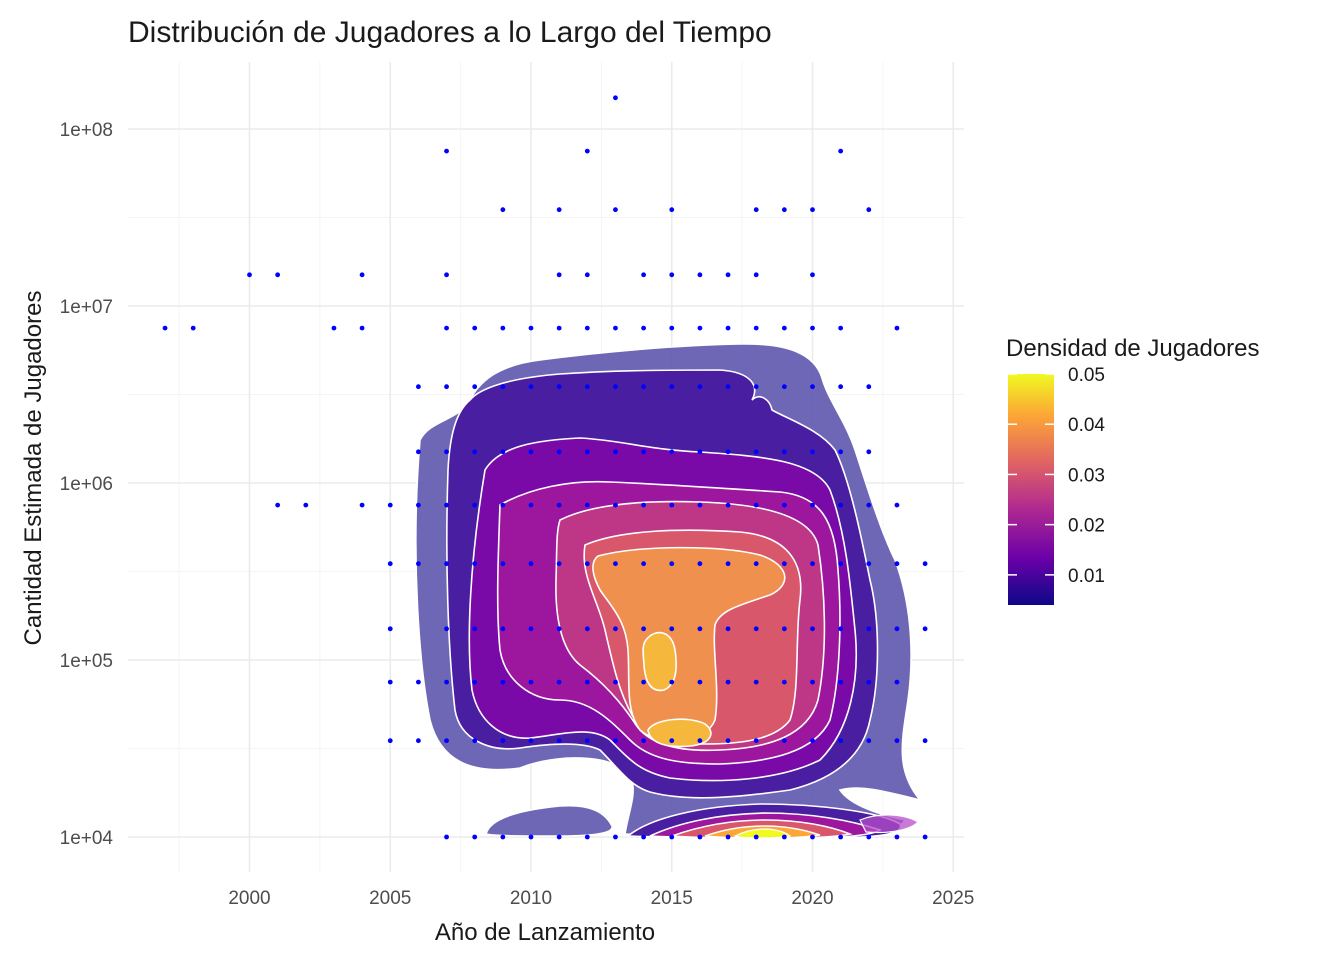 The width and height of the screenshot is (1344, 960). What do you see at coordinates (812, 898) in the screenshot?
I see `x-tick-label: 2020` at bounding box center [812, 898].